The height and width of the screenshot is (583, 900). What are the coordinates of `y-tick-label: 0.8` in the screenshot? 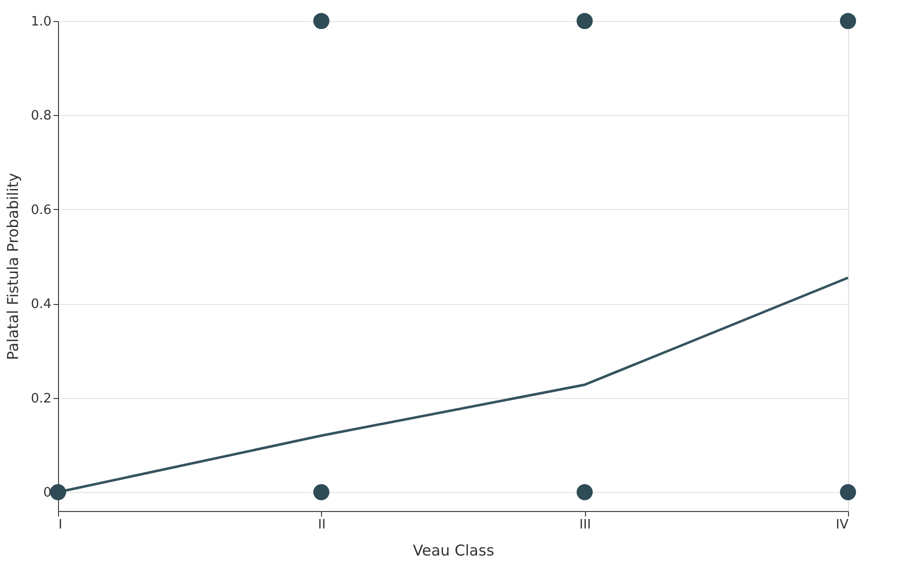 It's located at (41, 116).